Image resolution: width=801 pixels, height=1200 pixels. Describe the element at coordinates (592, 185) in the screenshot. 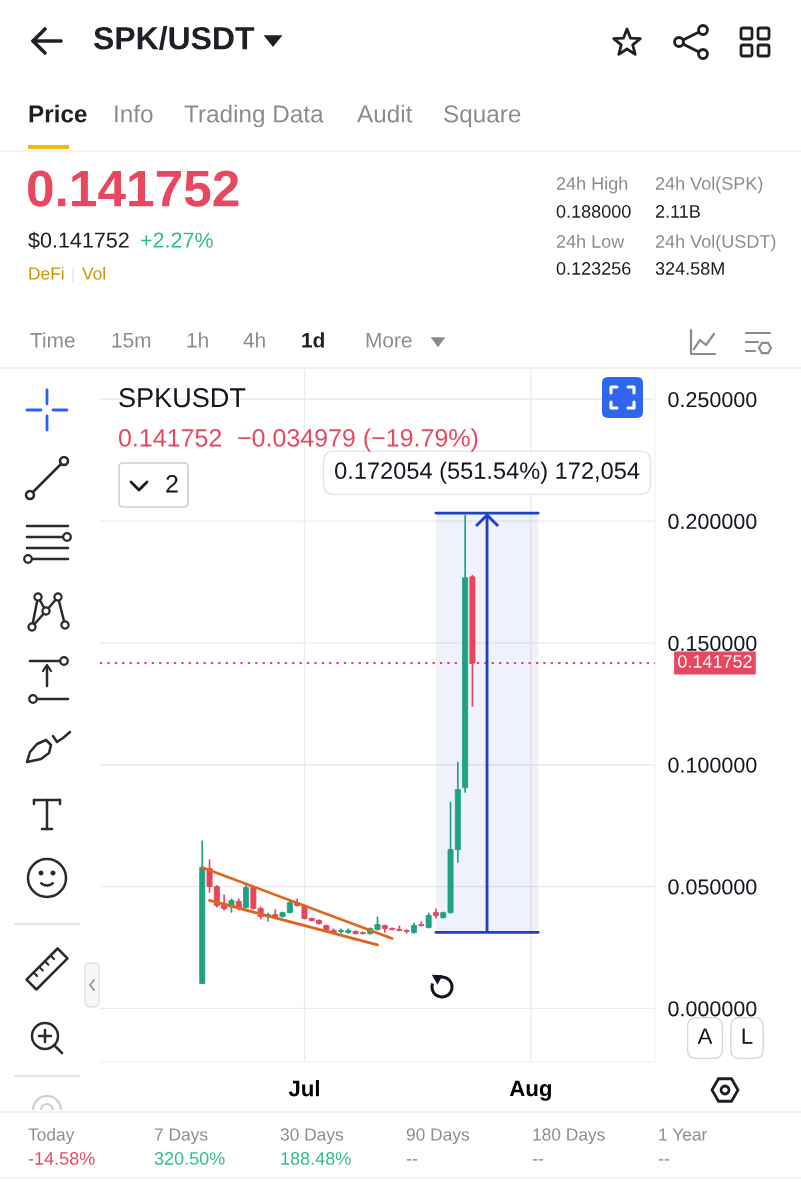

I see `text: 24h High` at that location.